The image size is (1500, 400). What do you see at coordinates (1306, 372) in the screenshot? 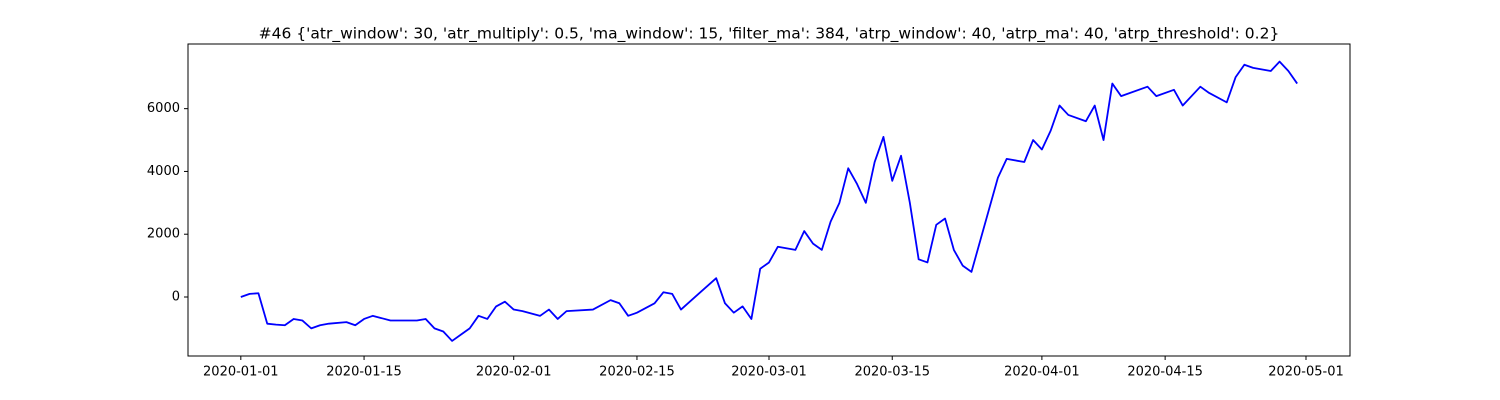
I see `x-tick-label: 2020-05-01` at bounding box center [1306, 372].